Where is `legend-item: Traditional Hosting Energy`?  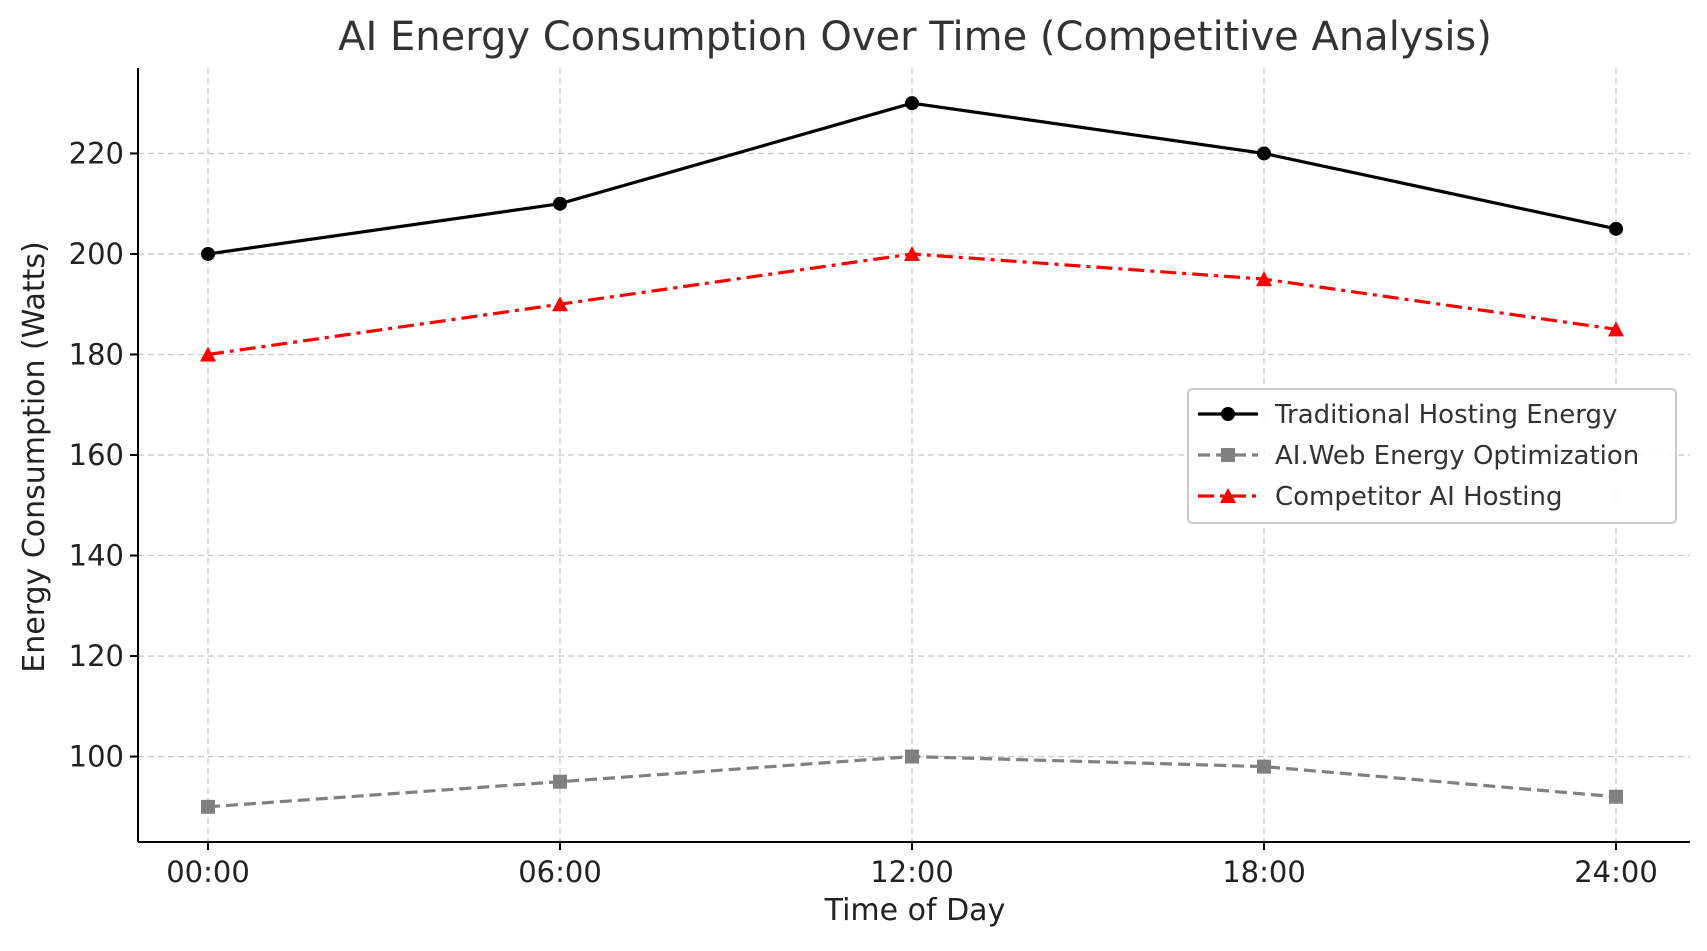 legend-item: Traditional Hosting Energy is located at coordinates (1407, 415).